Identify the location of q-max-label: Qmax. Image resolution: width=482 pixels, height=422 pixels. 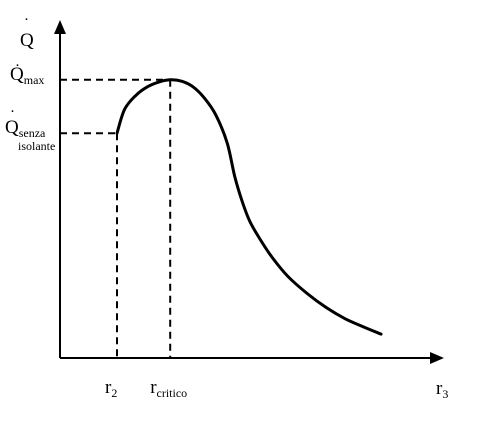
(27, 75).